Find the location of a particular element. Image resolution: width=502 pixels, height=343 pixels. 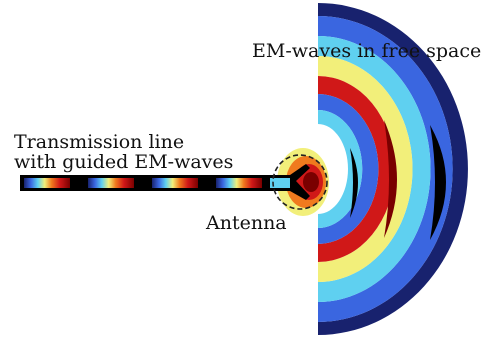

free-space-label: EM-waves in free space is located at coordinates (366, 51).